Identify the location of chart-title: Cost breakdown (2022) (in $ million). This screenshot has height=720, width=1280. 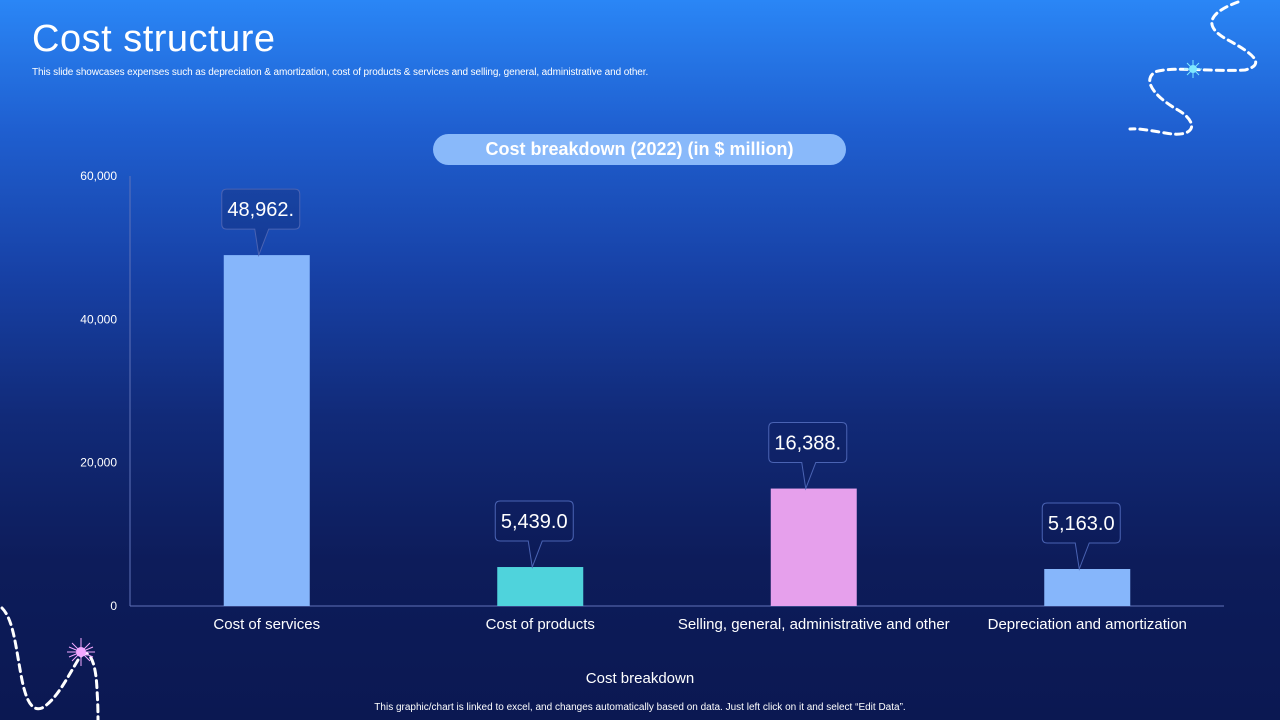
(639, 149).